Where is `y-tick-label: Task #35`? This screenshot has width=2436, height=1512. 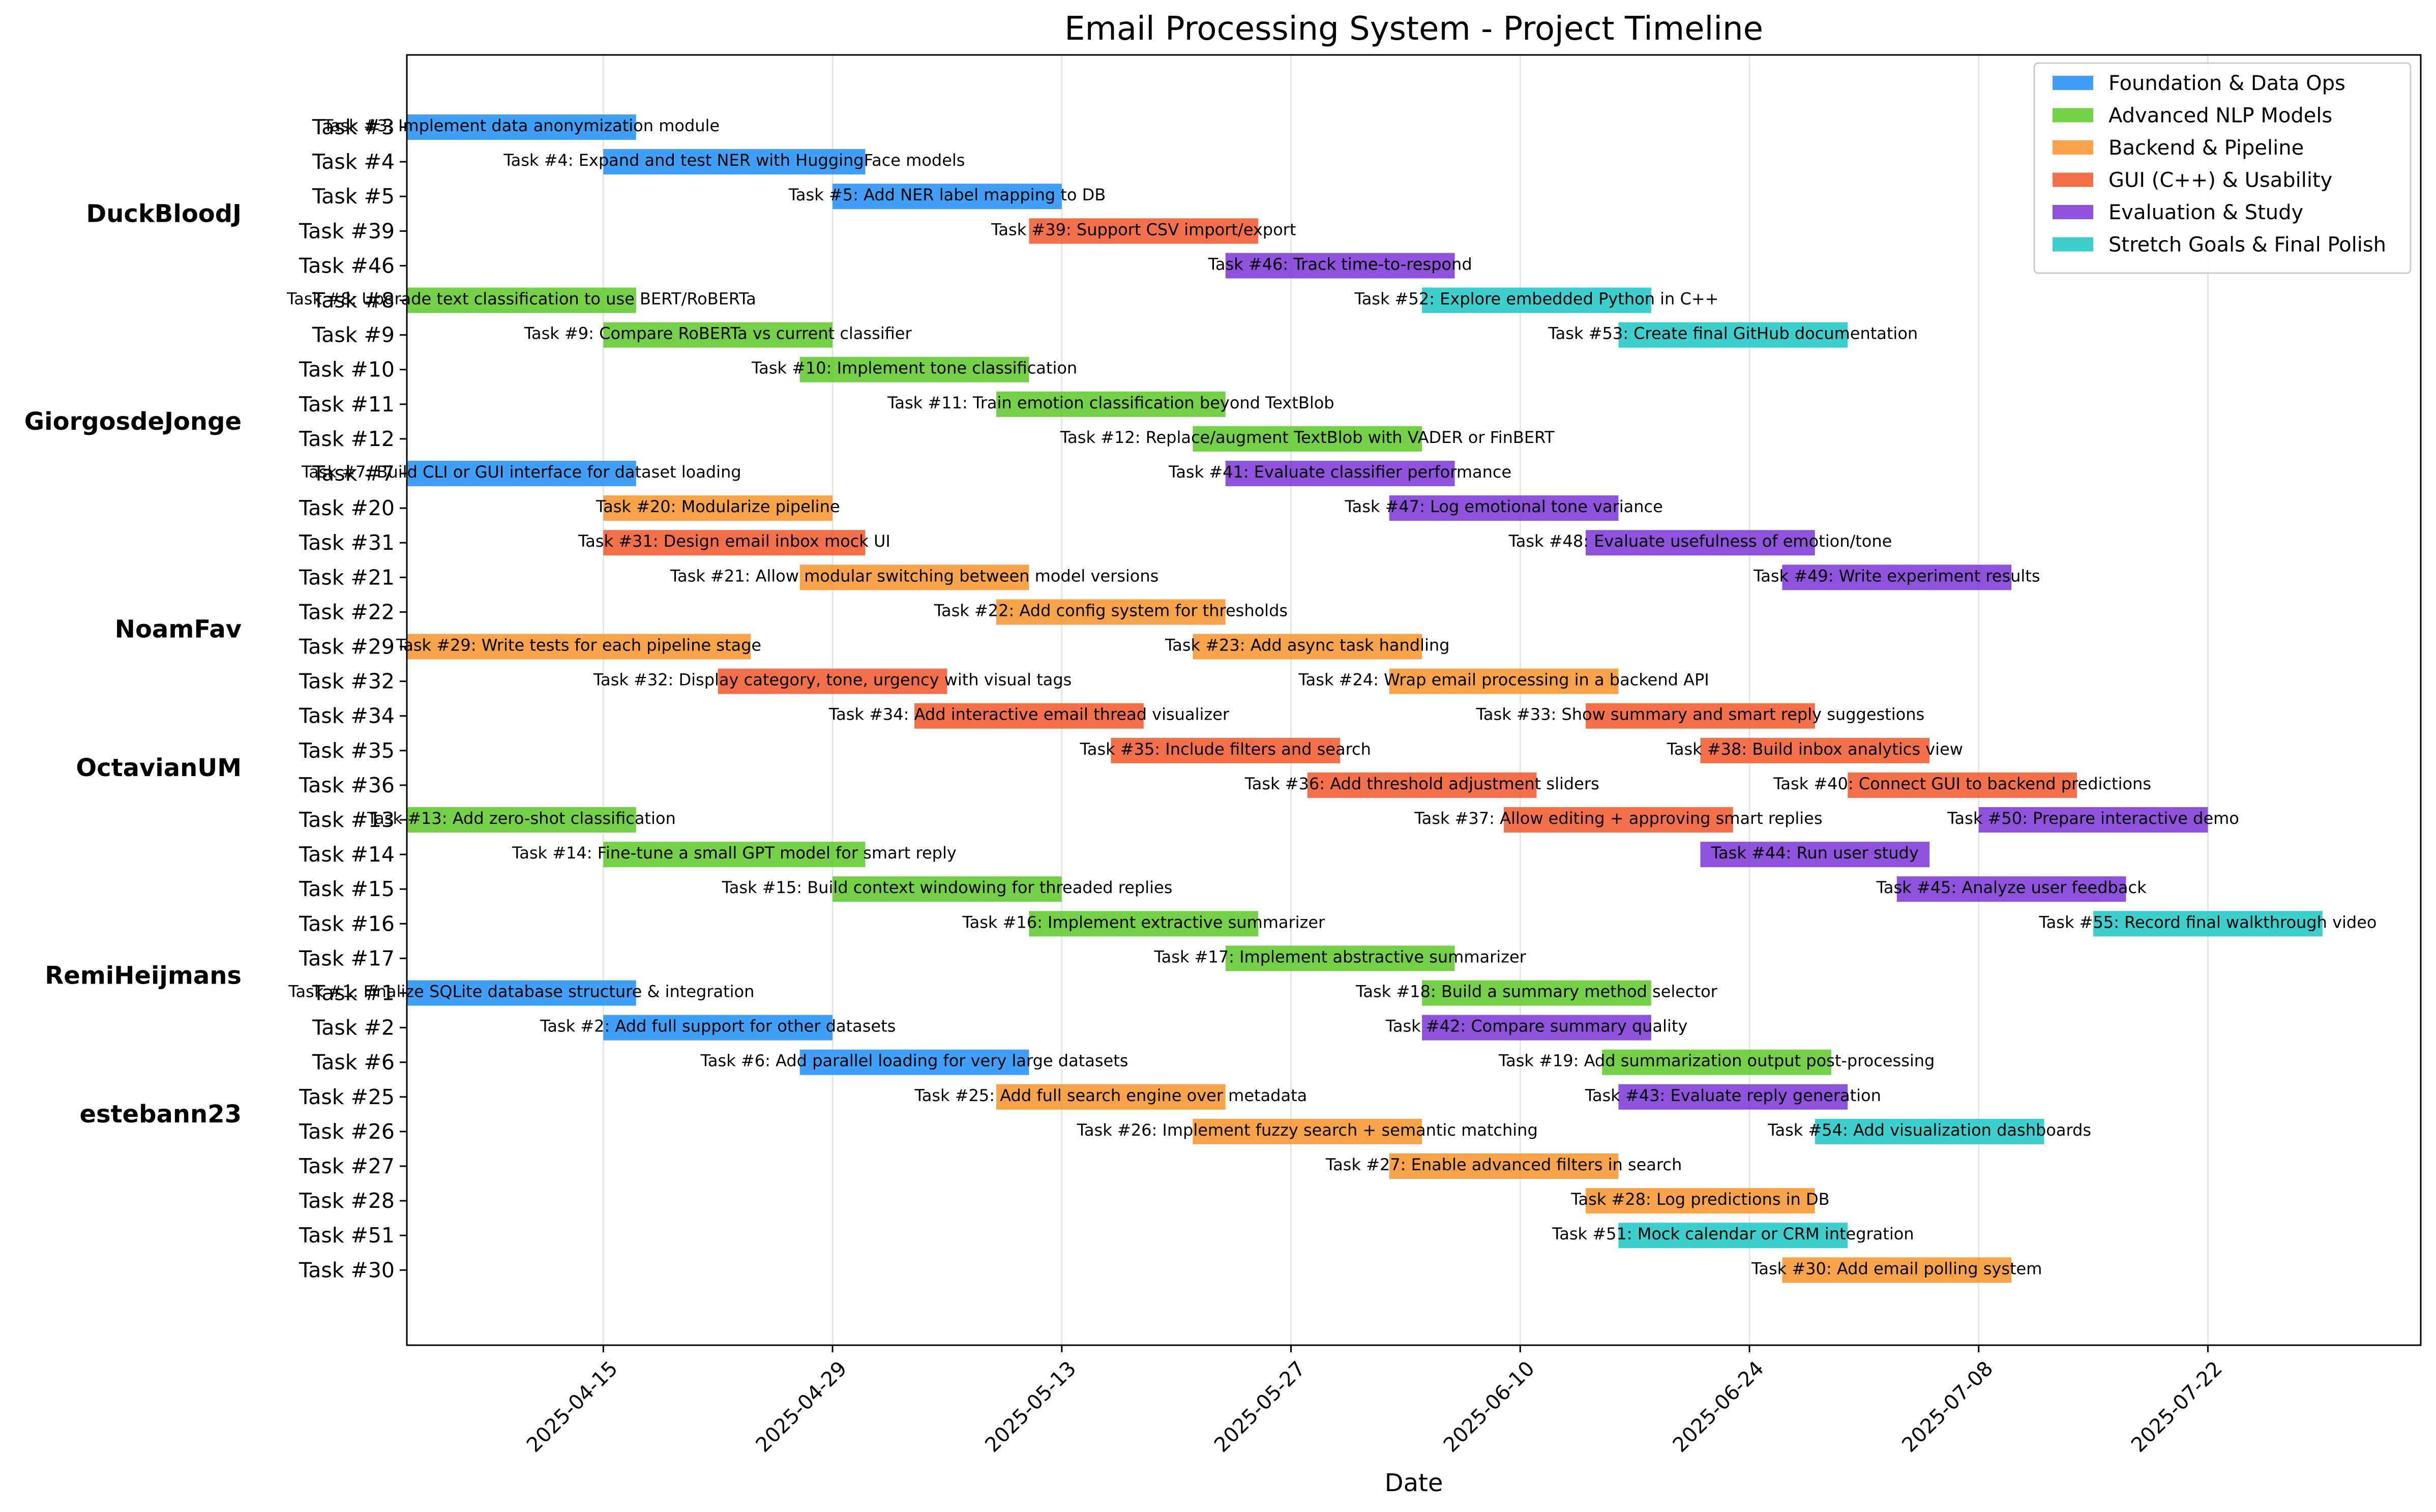
y-tick-label: Task #35 is located at coordinates (347, 750).